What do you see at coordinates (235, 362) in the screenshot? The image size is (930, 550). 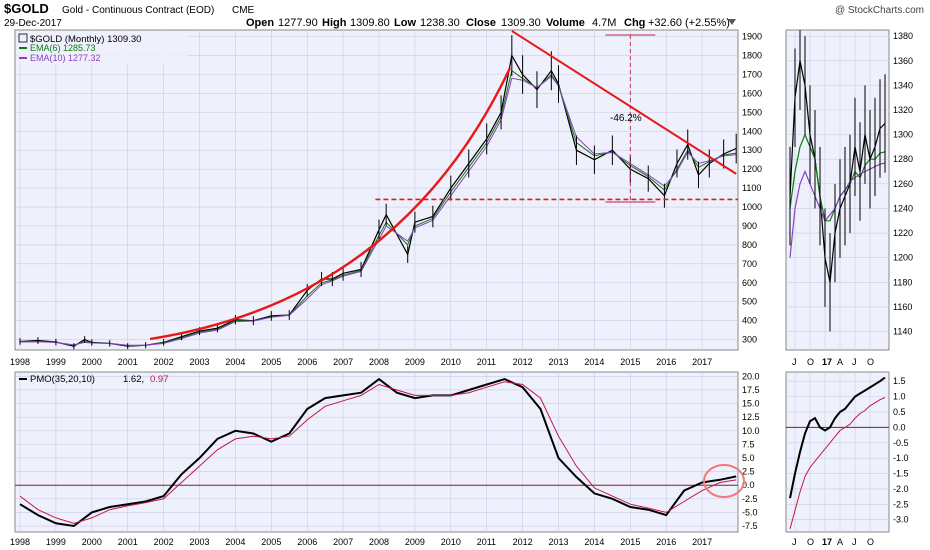 I see `year-tick-label: 2004` at bounding box center [235, 362].